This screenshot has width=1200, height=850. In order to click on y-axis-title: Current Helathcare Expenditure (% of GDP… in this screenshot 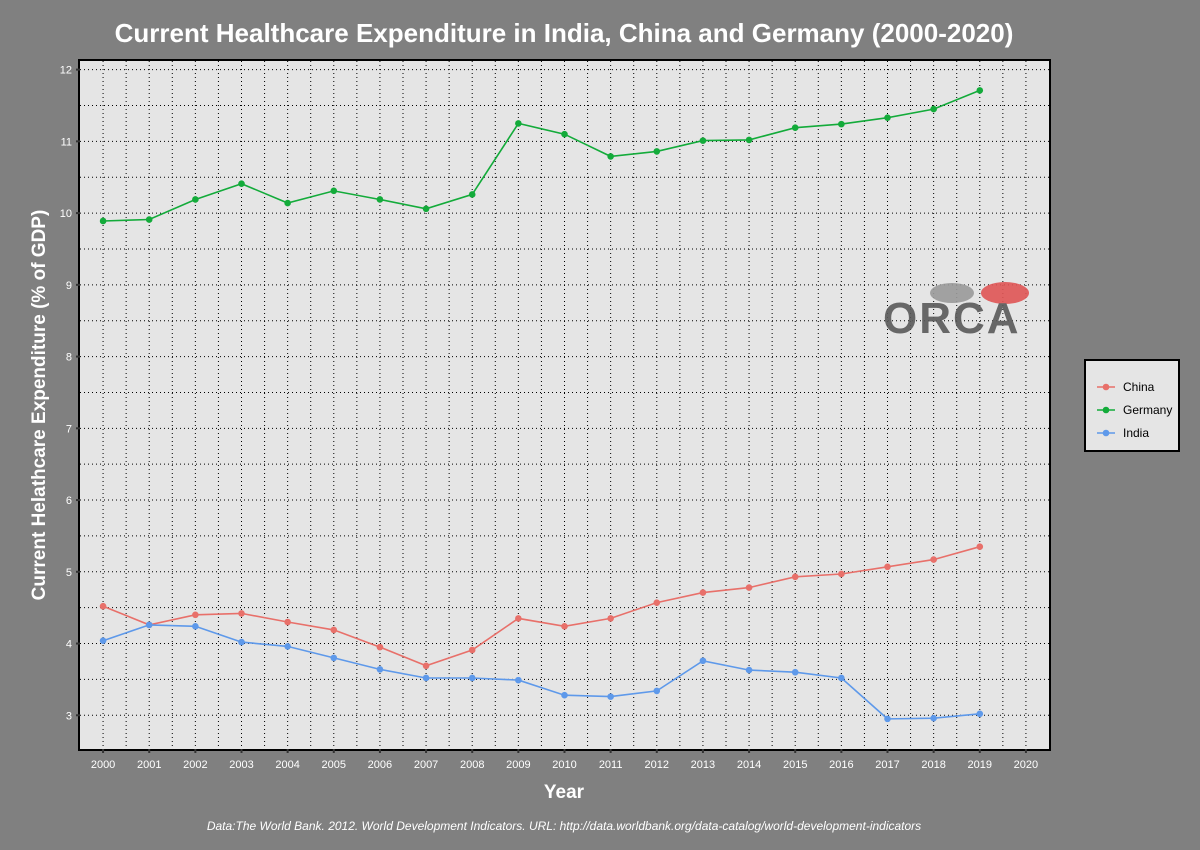, I will do `click(39, 405)`.